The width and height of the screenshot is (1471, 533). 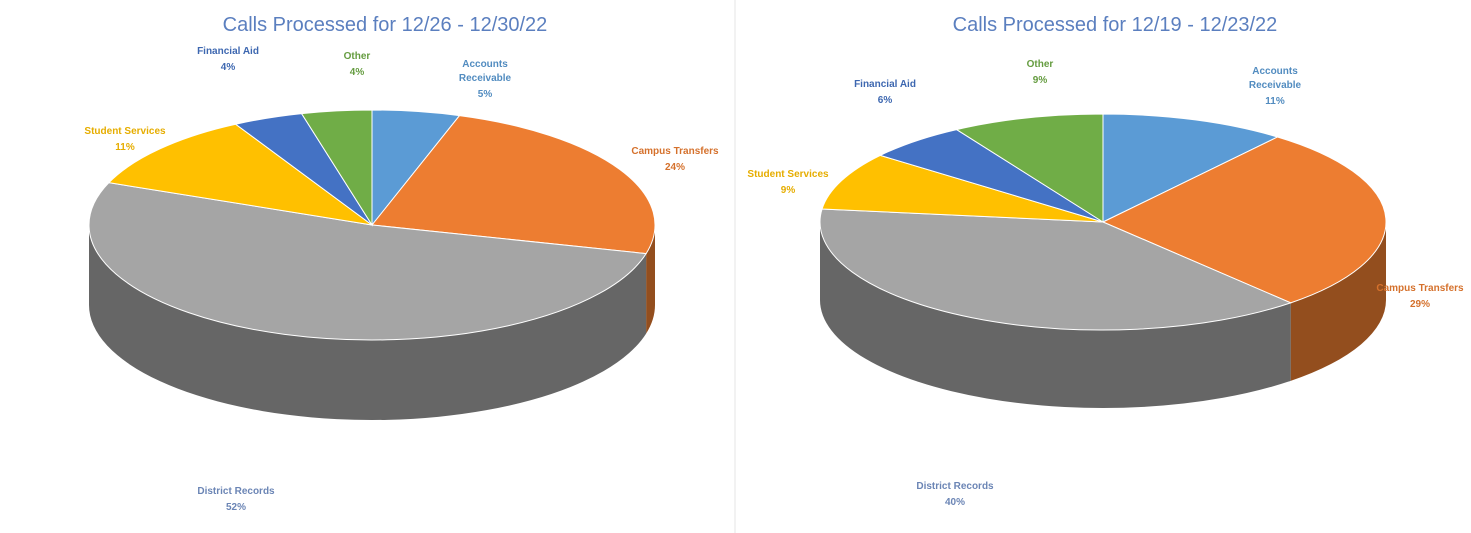 I want to click on slice-value-label: 24%, so click(x=674, y=167).